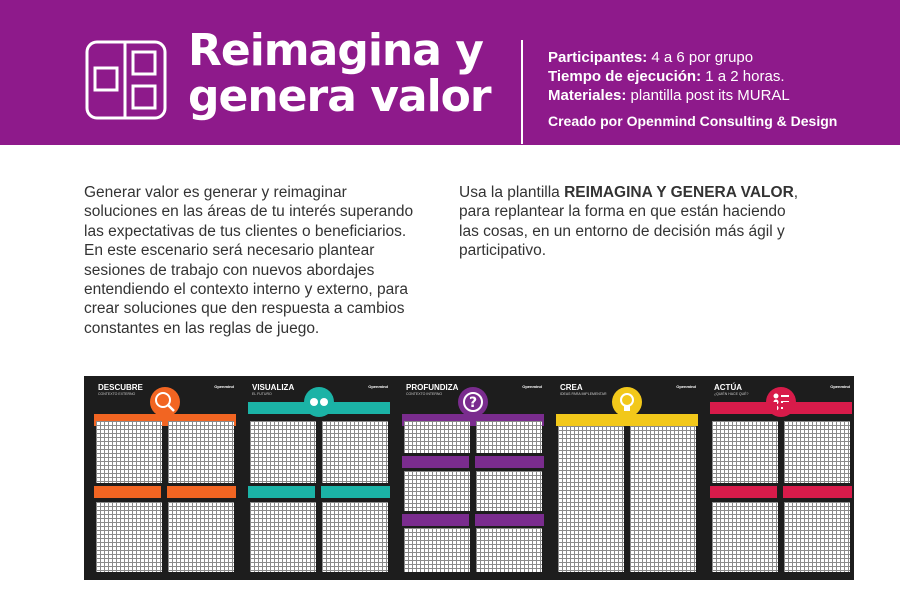 The image size is (900, 602). I want to click on question-icon: ?, so click(473, 402).